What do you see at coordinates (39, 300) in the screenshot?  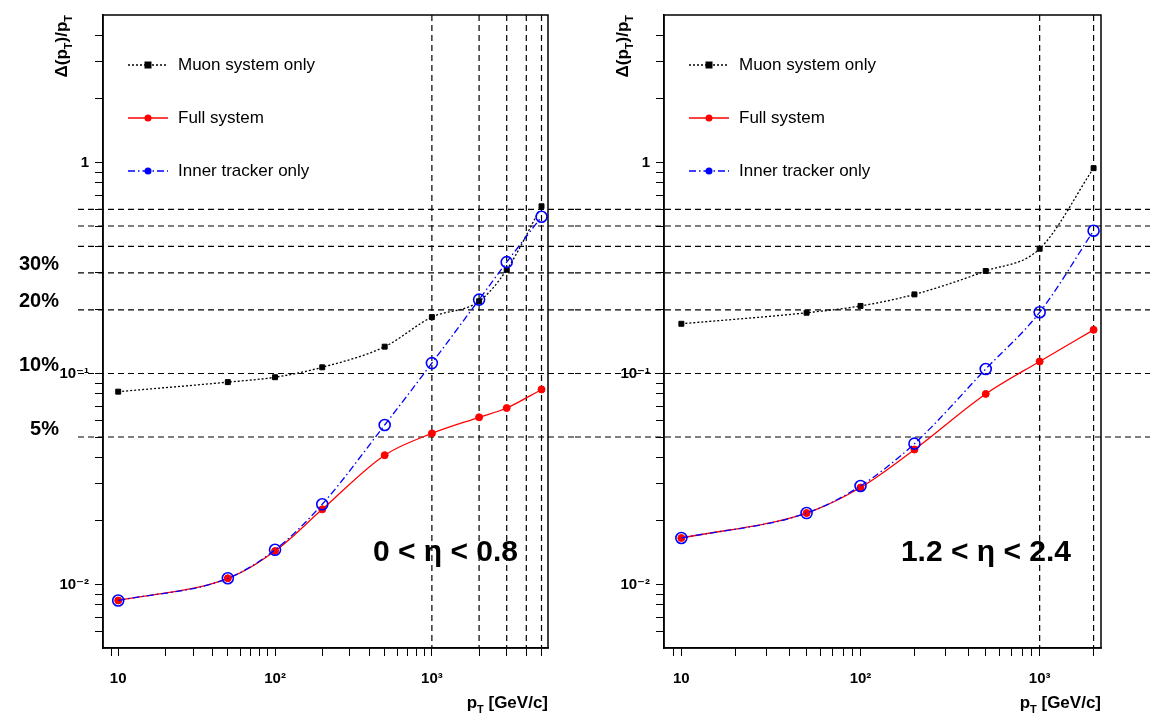 I see `ref-line-label: 20%` at bounding box center [39, 300].